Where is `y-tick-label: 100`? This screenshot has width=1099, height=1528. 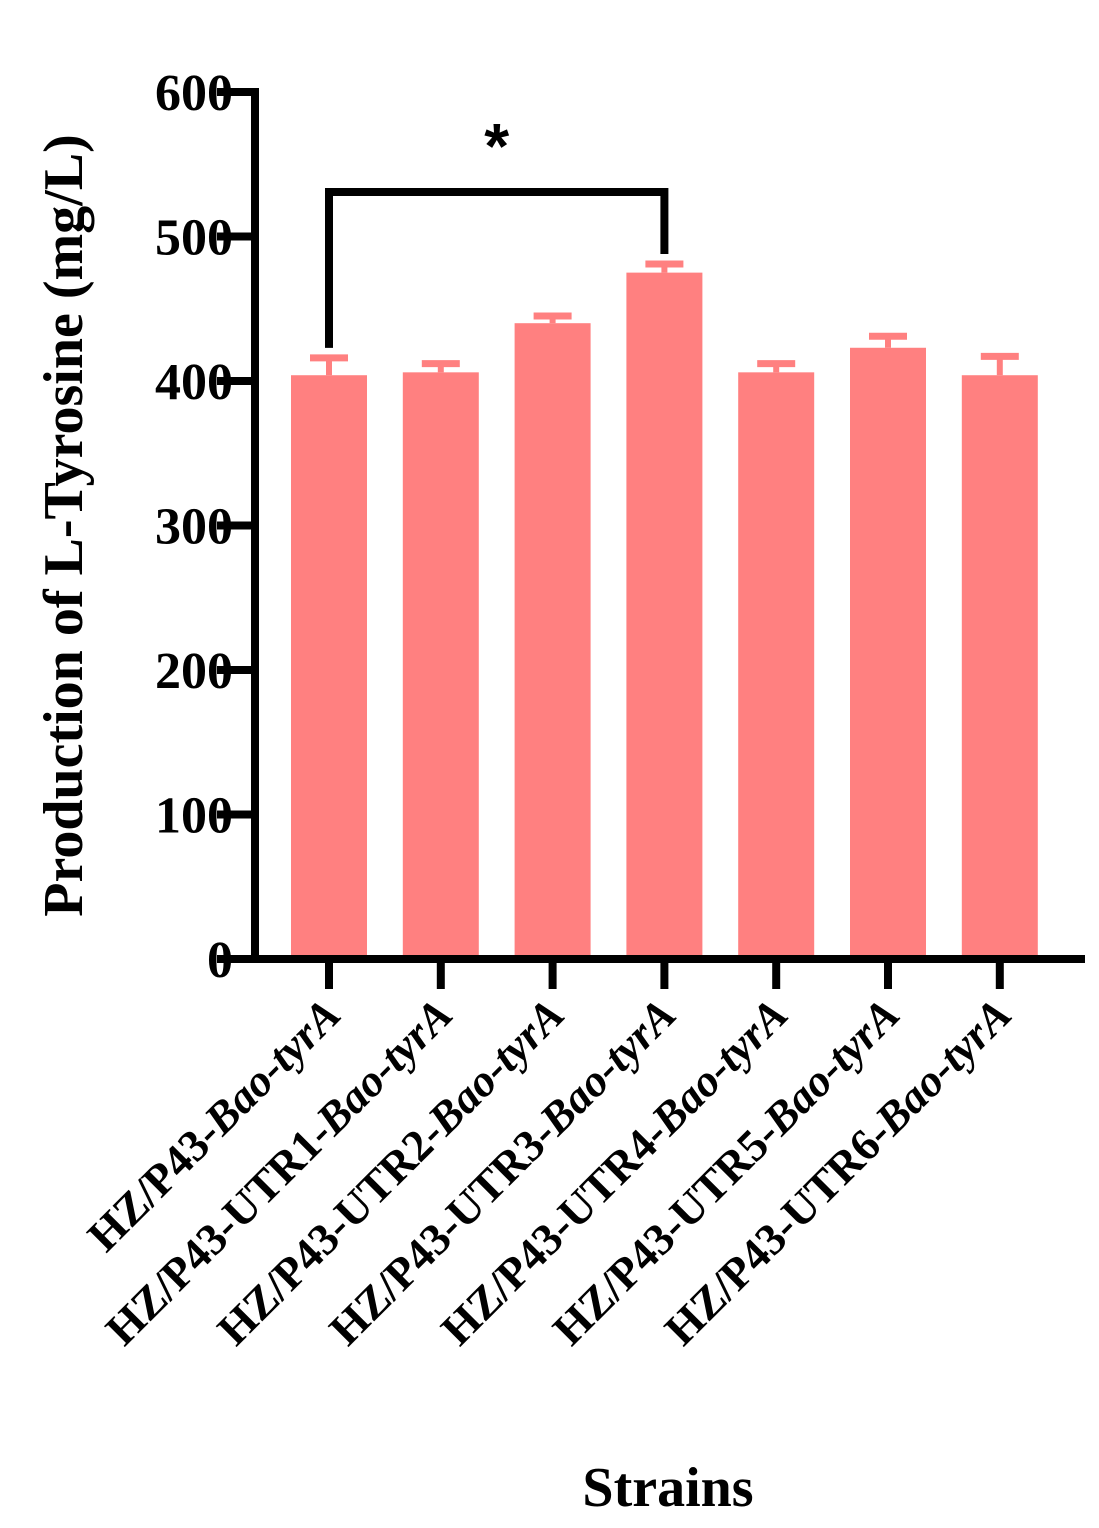
y-tick-label: 100 is located at coordinates (194, 816).